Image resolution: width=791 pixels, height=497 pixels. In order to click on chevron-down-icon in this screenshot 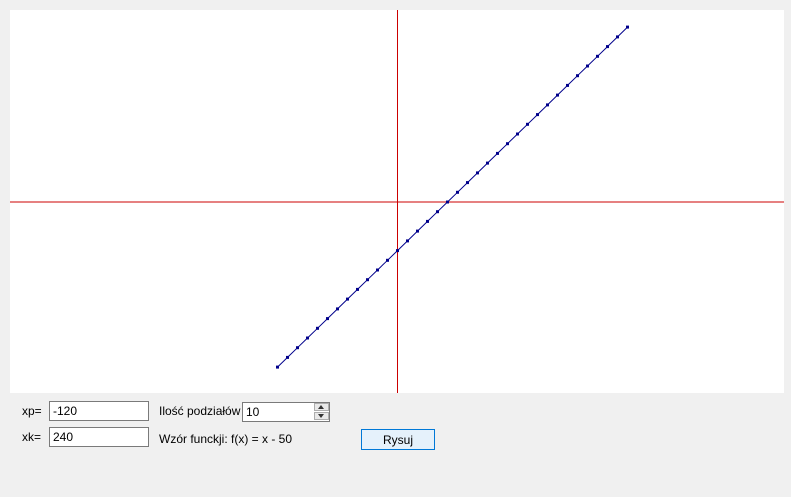, I will do `click(321, 416)`.